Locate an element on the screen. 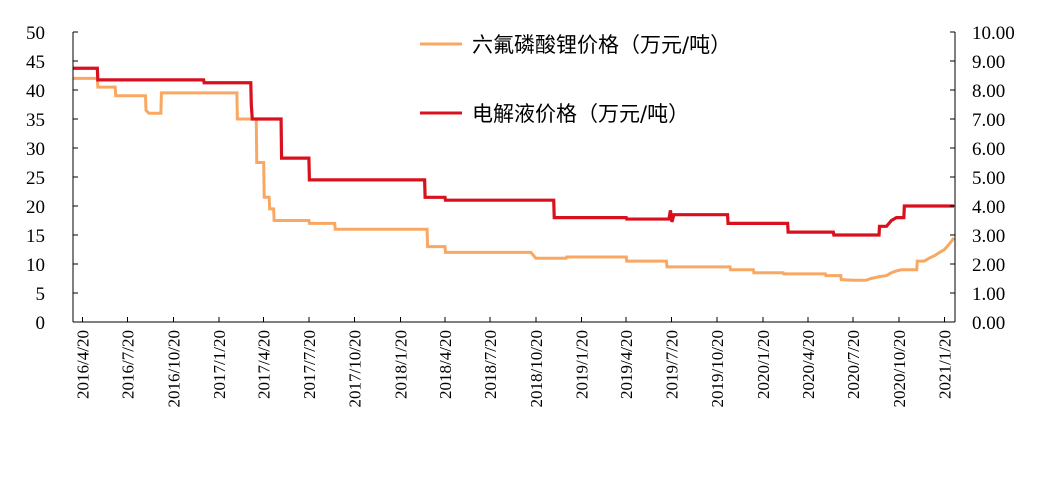 Image resolution: width=1042 pixels, height=483 pixels. legend-label-lipf6: 六氟磷酸锂价格（万元/吨） is located at coordinates (601, 45).